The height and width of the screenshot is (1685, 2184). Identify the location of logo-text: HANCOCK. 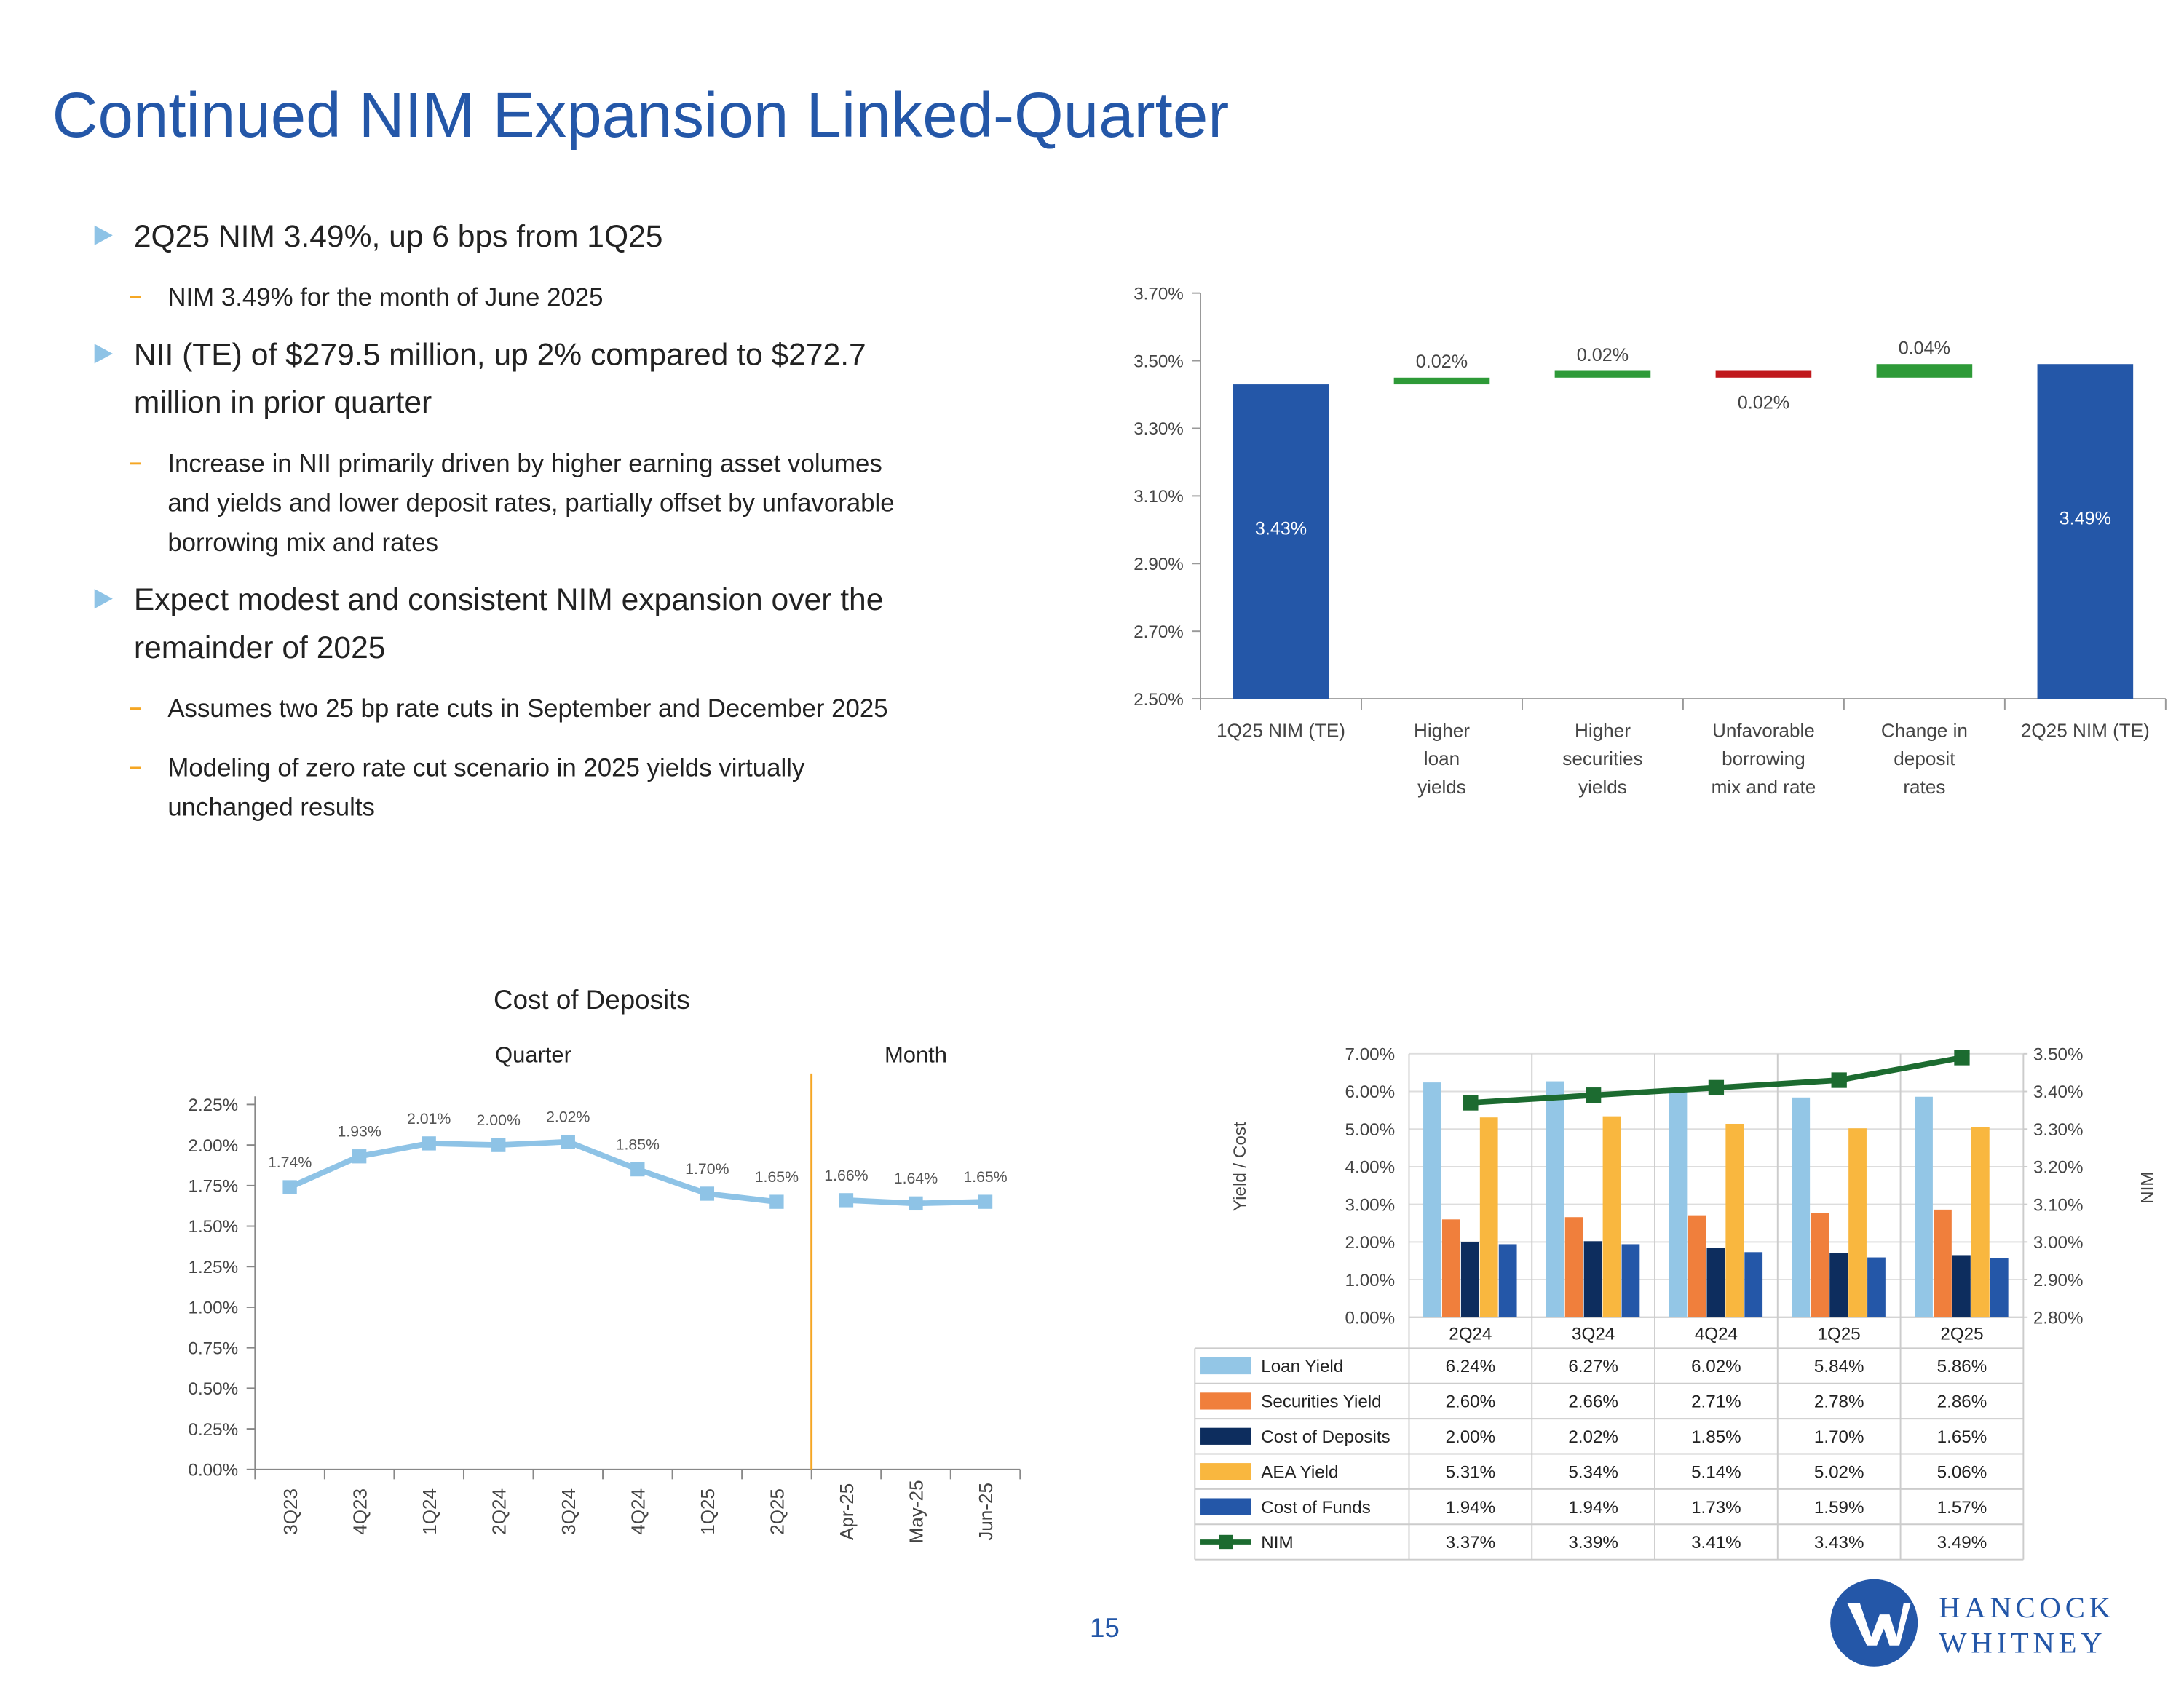
(2027, 1607).